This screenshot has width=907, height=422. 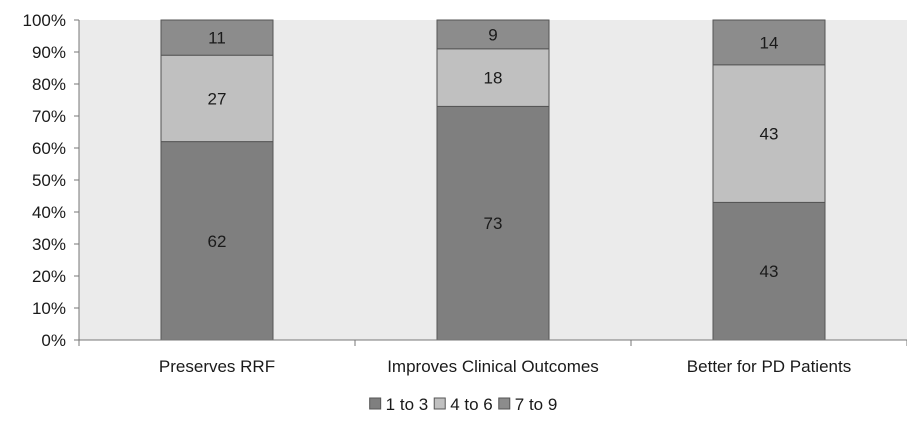 What do you see at coordinates (536, 404) in the screenshot?
I see `legend-label: 7 to 9` at bounding box center [536, 404].